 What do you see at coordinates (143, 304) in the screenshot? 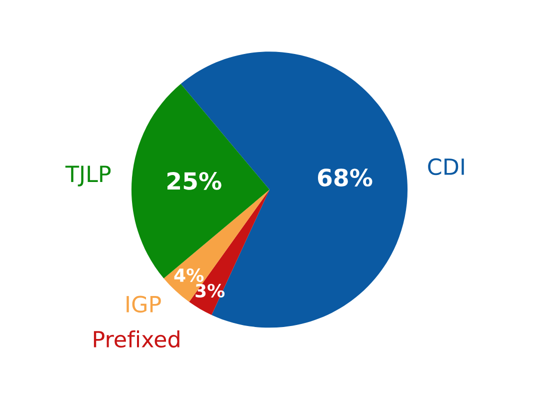
I see `slice-label: IGP` at bounding box center [143, 304].